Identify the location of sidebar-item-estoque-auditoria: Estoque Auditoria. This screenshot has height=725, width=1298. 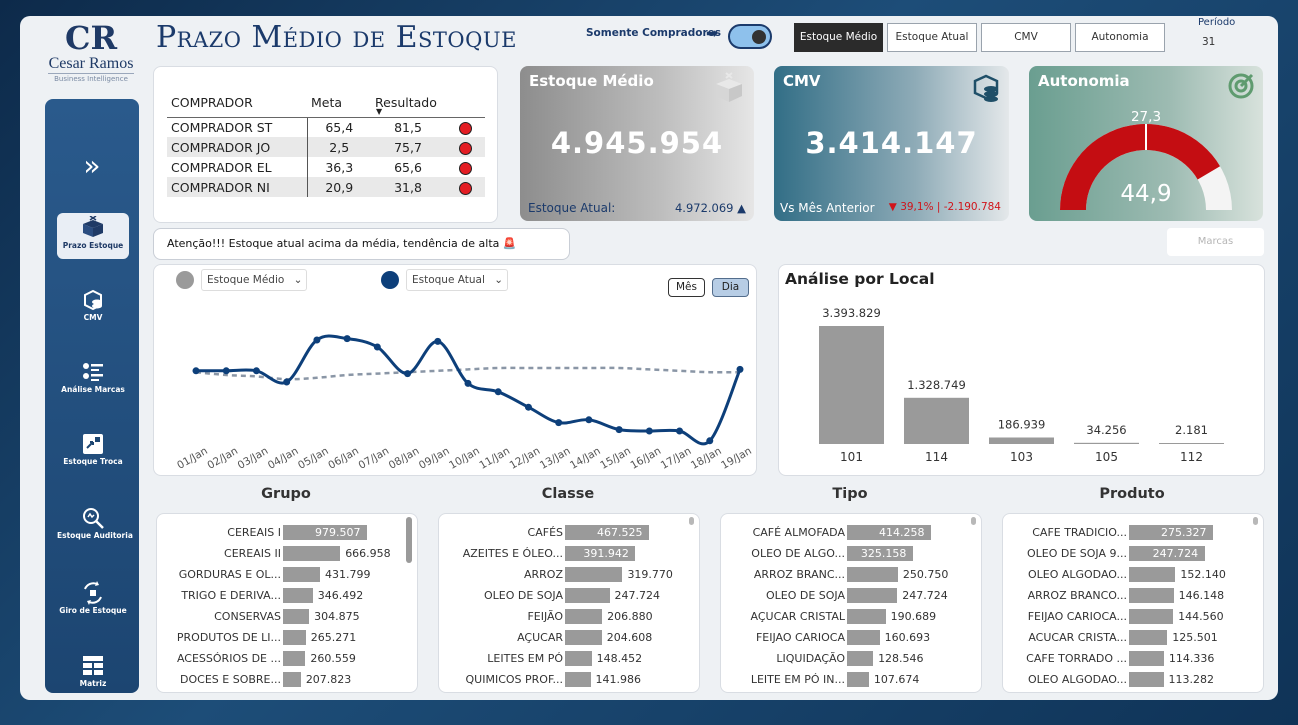
(95, 526).